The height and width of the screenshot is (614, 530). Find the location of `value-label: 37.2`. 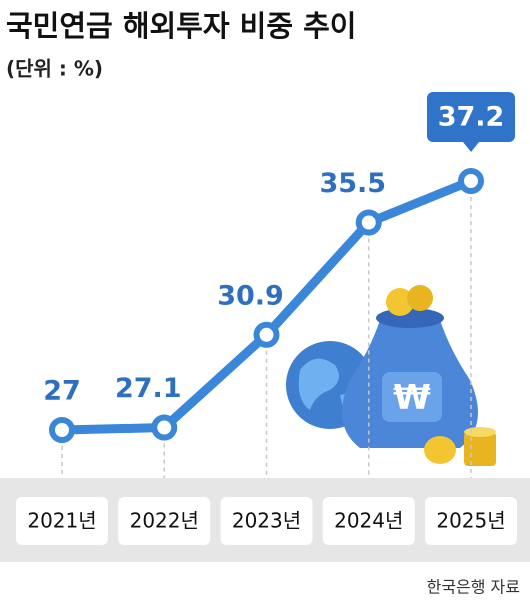

value-label: 37.2 is located at coordinates (471, 117).